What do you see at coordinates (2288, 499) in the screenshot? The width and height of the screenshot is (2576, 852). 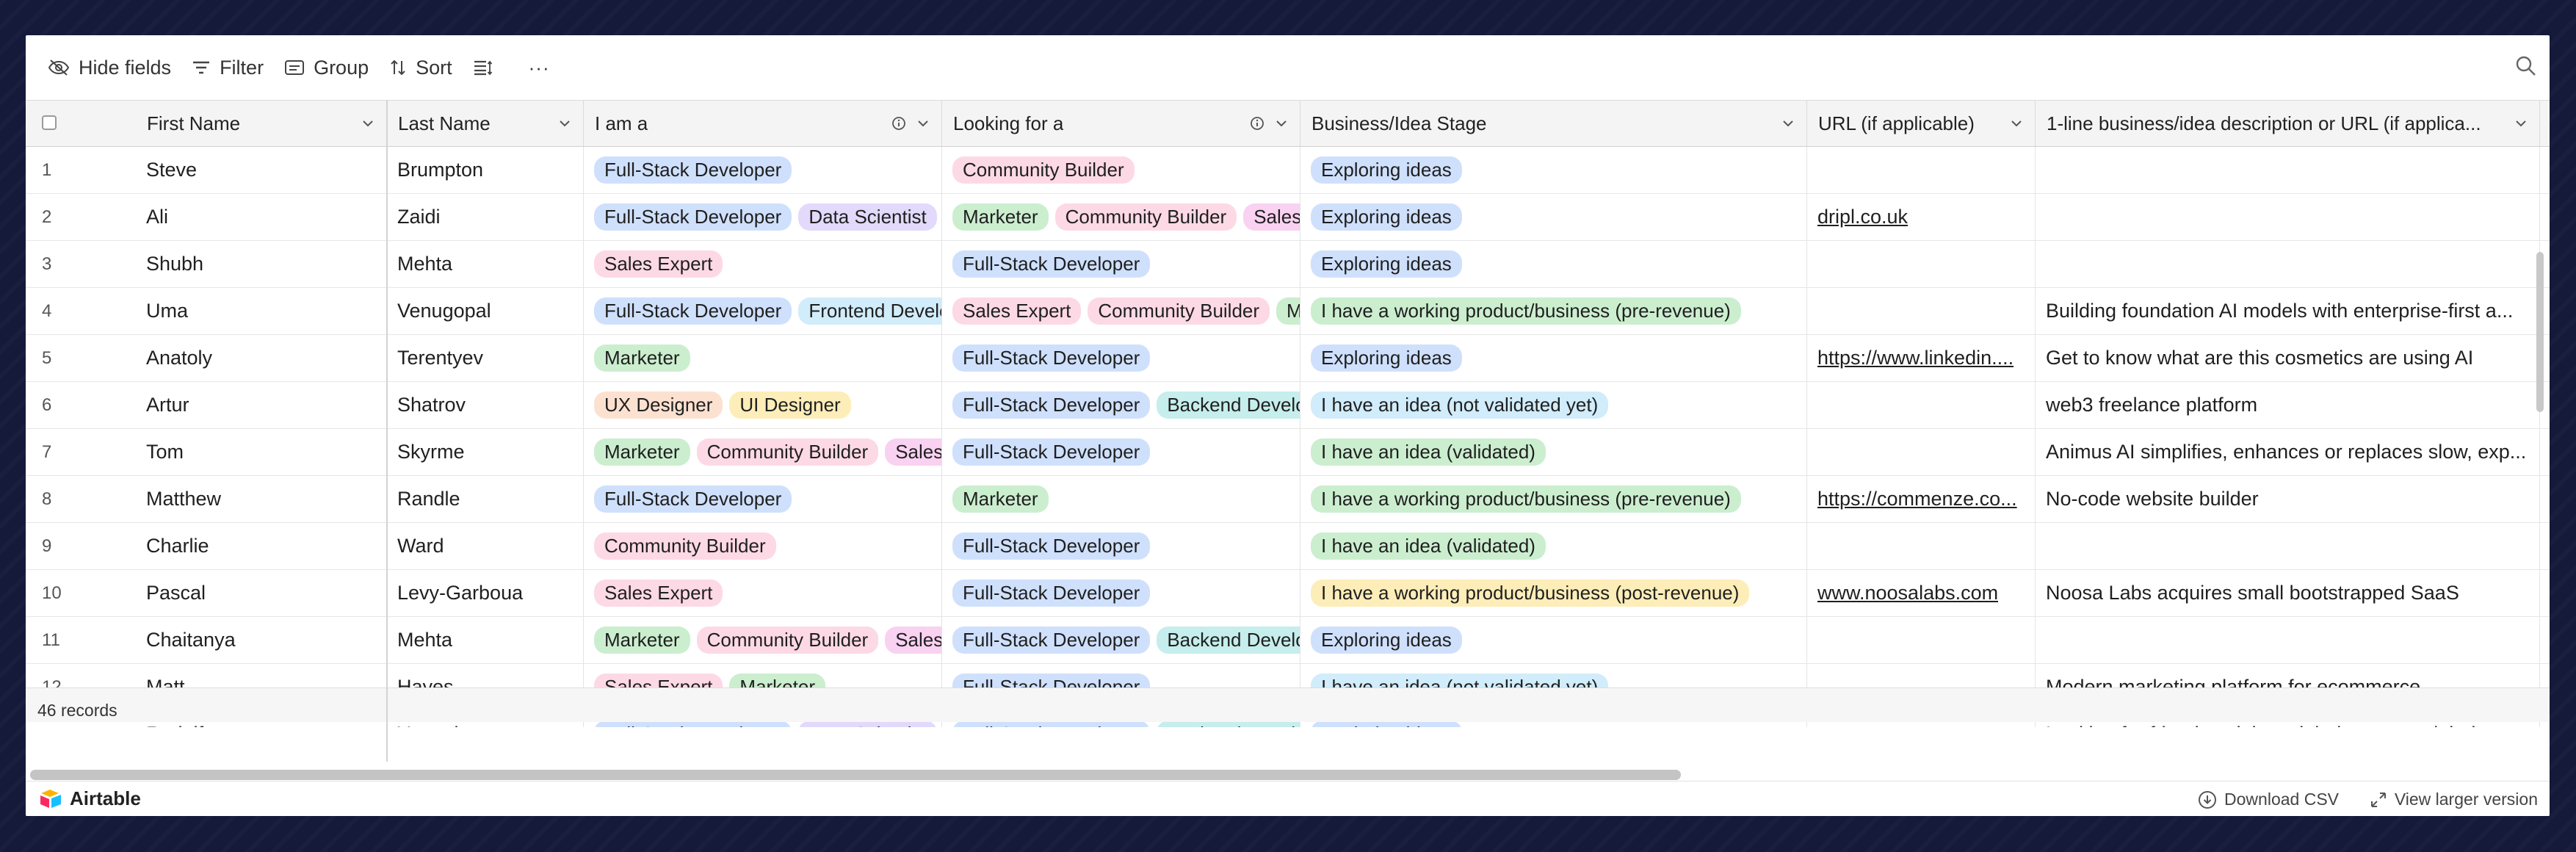 I see `cell-desc: No-code website builder` at bounding box center [2288, 499].